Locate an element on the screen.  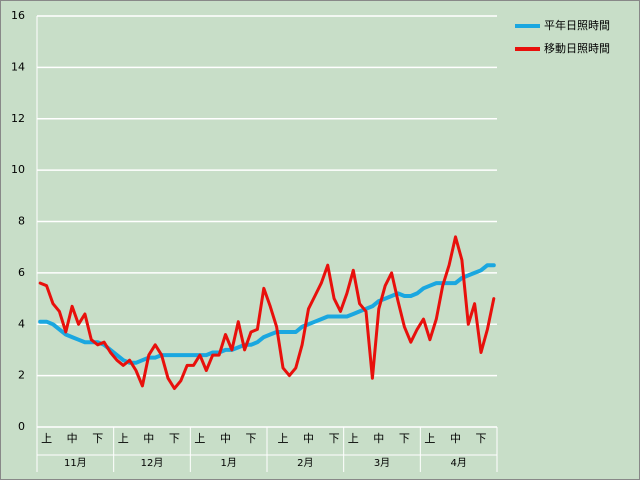
legend-label: 平年日照時間 is located at coordinates (577, 25).